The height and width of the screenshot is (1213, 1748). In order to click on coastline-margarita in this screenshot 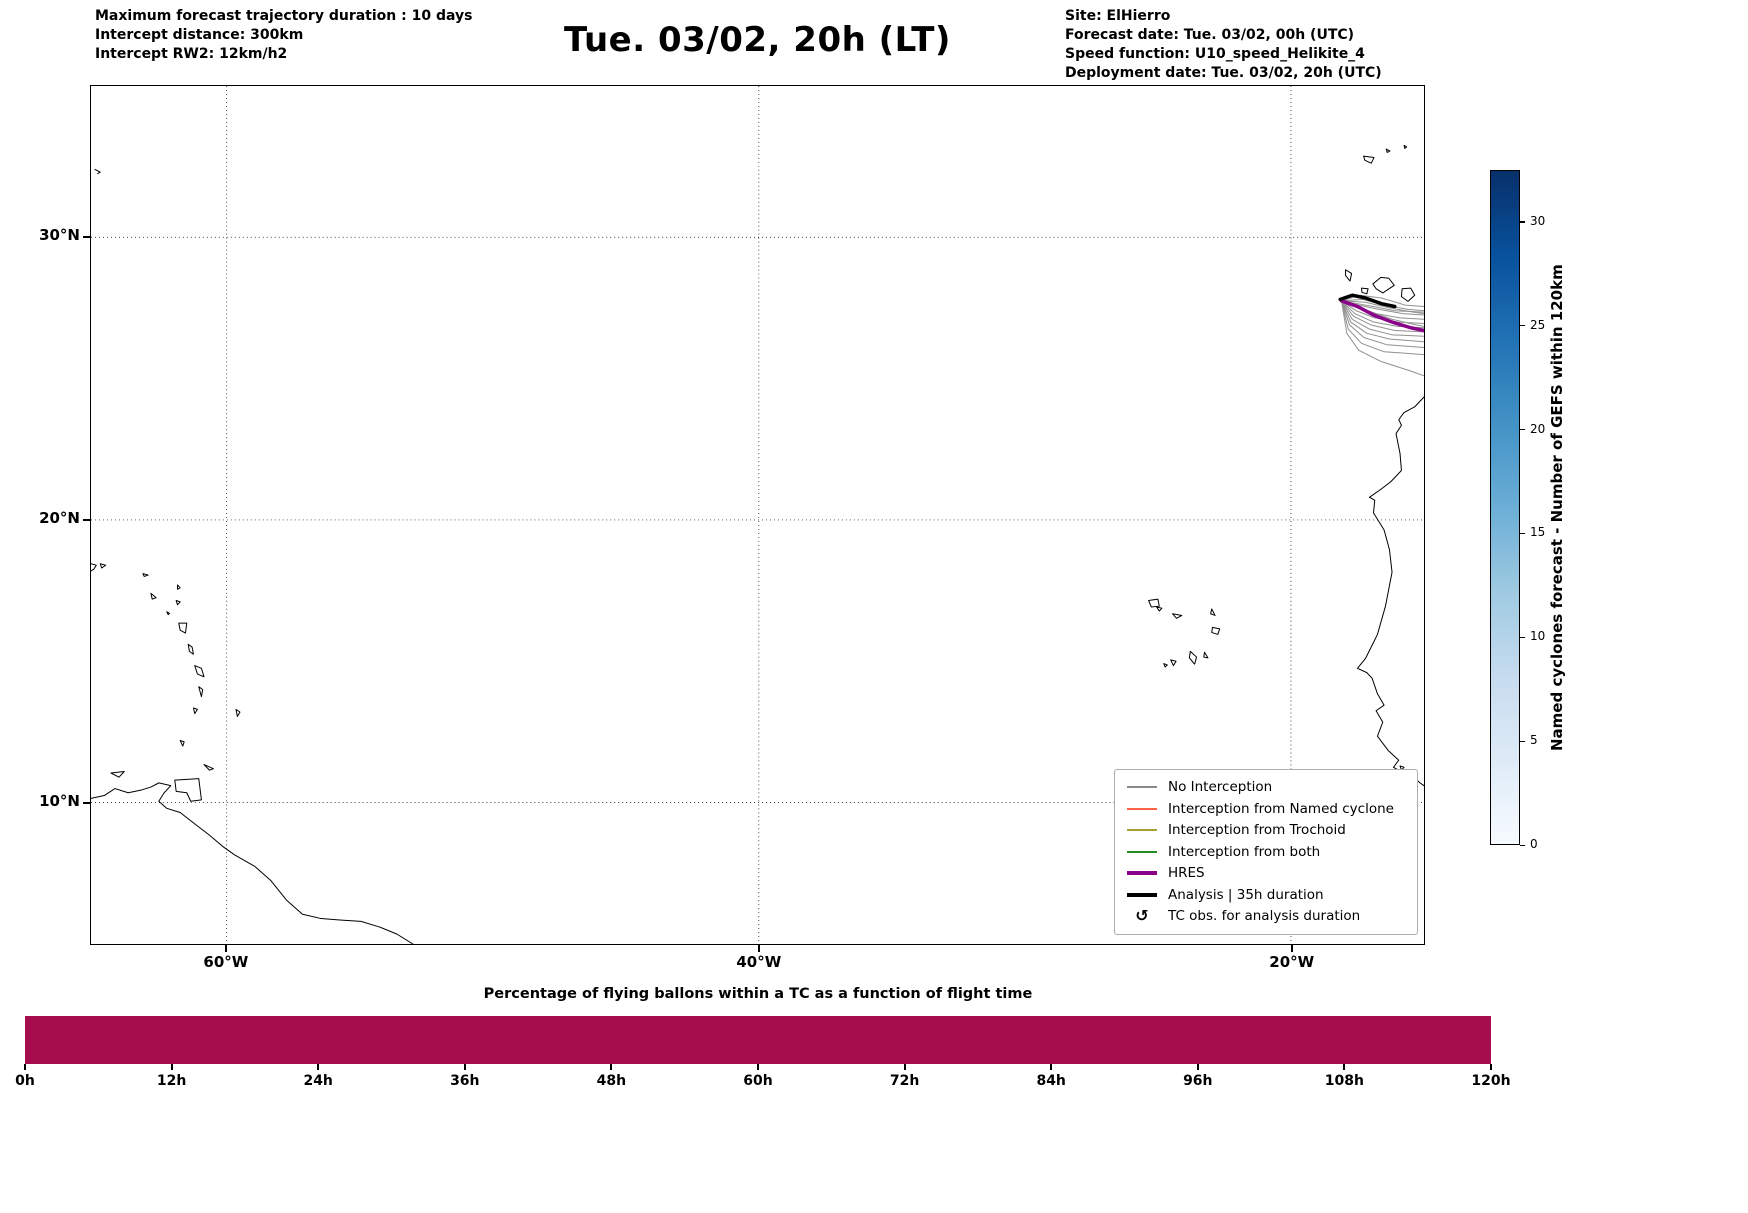, I will do `click(117, 774)`.